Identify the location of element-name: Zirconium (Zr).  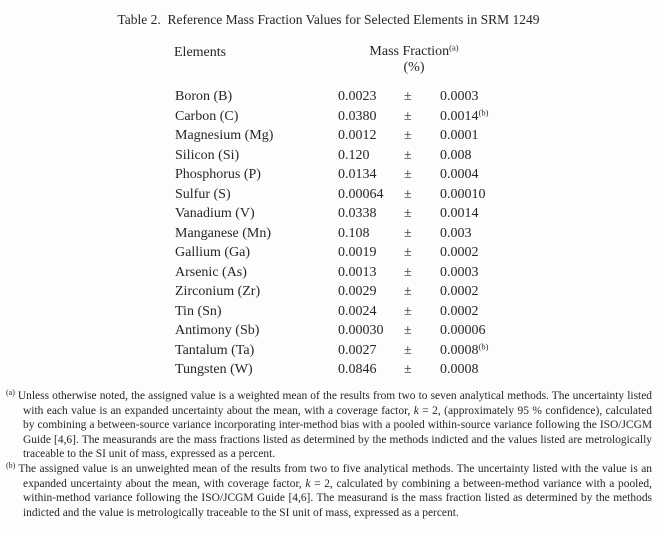
(218, 291).